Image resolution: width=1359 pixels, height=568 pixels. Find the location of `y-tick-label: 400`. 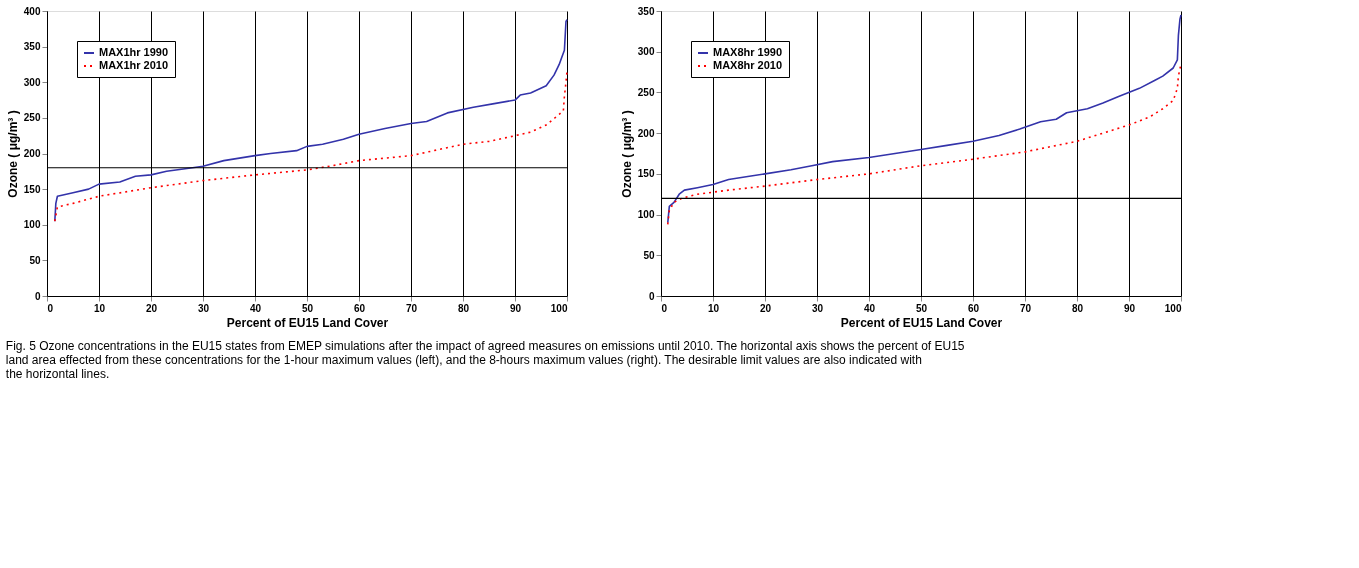

y-tick-label: 400 is located at coordinates (32, 11).